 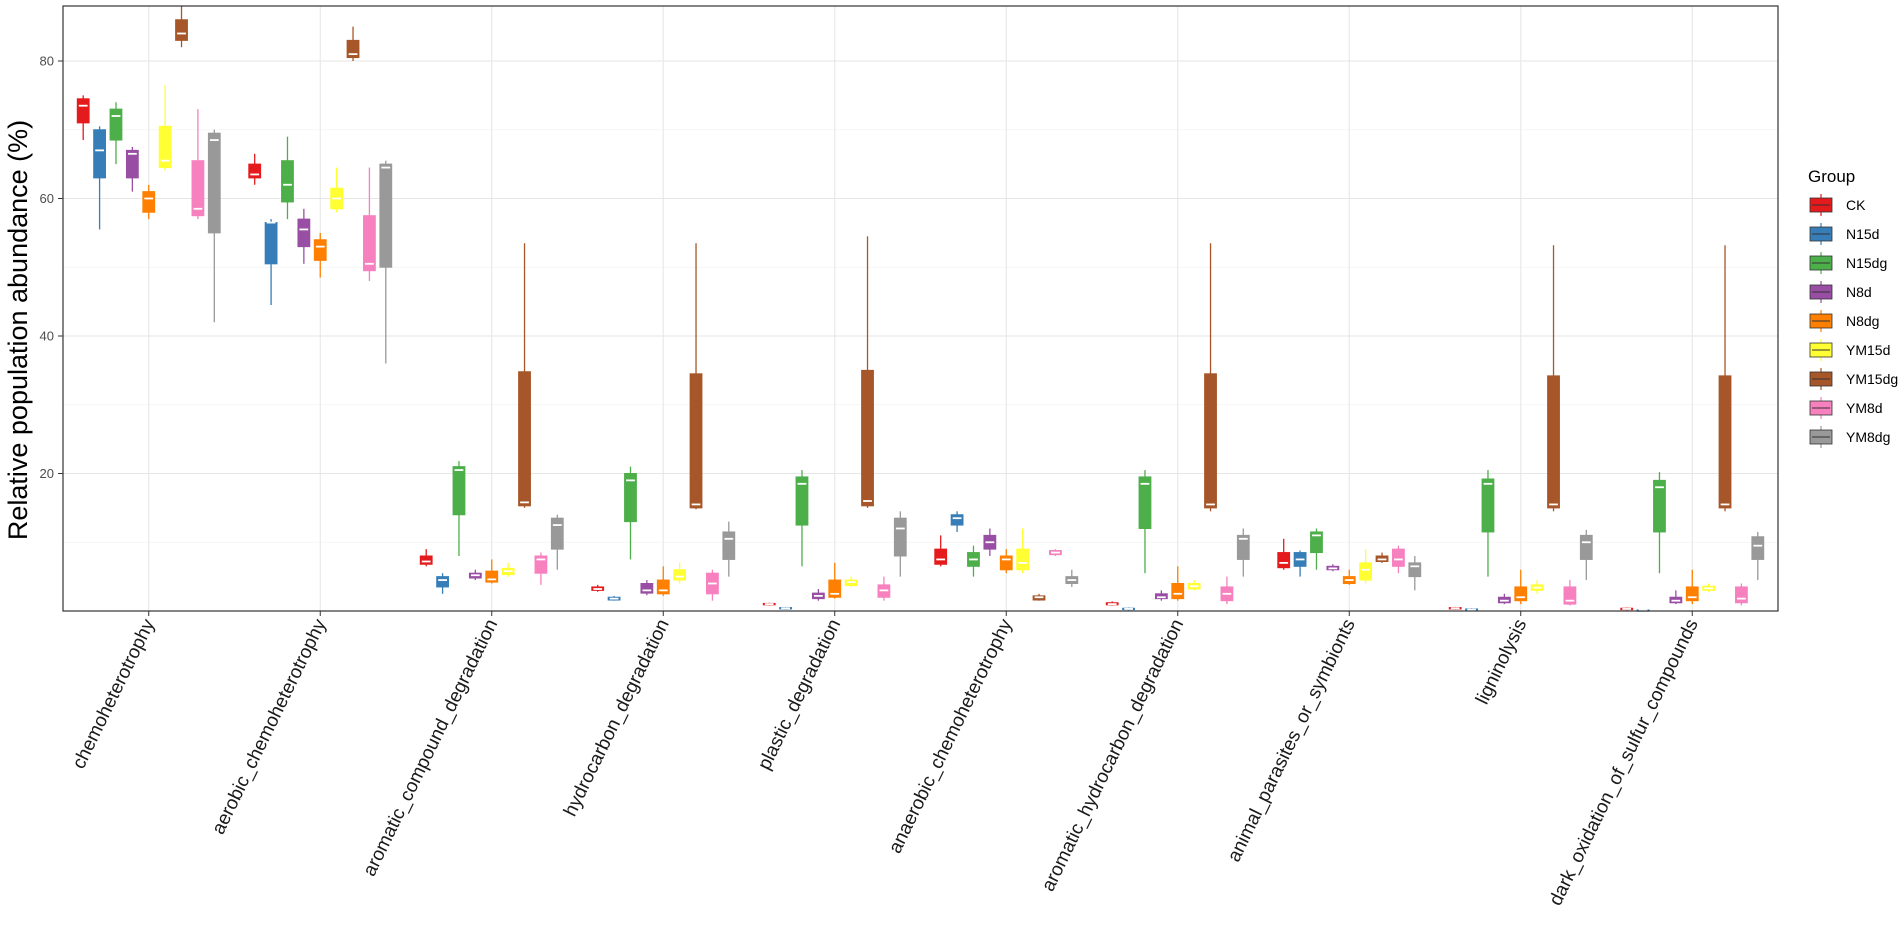 What do you see at coordinates (799, 694) in the screenshot?
I see `x-tick-label: plastic_degradation` at bounding box center [799, 694].